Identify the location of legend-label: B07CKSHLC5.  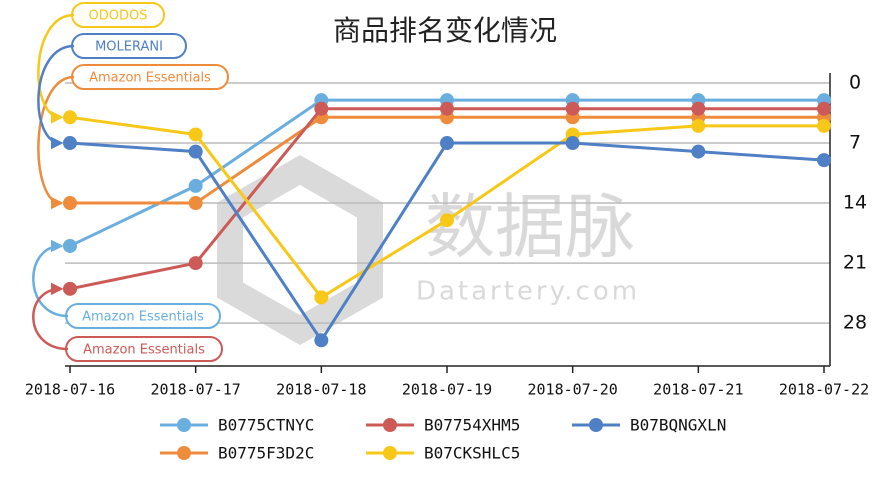
(472, 453).